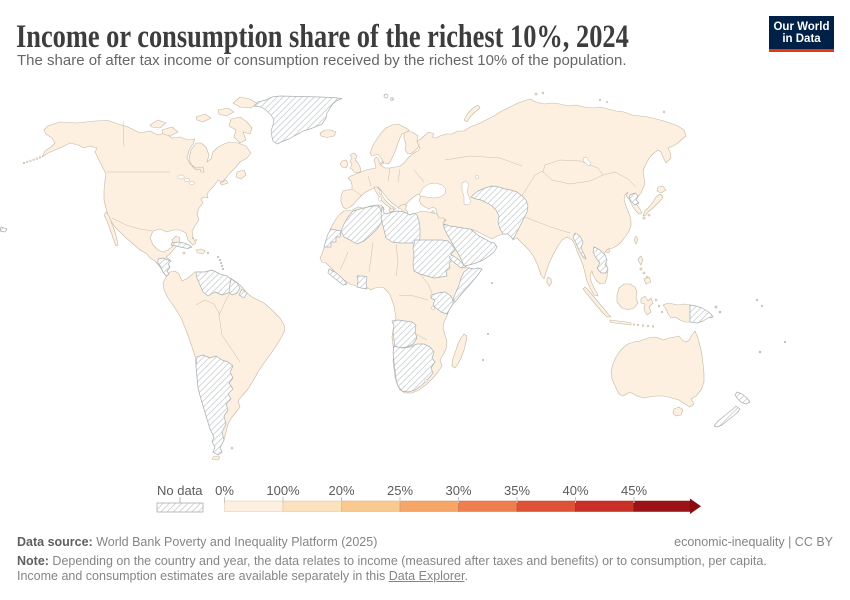  What do you see at coordinates (180, 490) in the screenshot?
I see `svg-text: No data` at bounding box center [180, 490].